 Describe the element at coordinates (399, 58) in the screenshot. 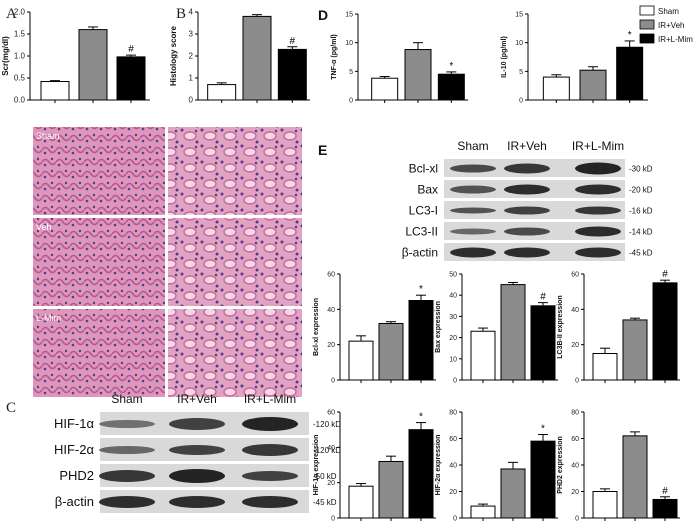

I see `chart-d1: 0 5 10 15 TNF-α (pg/ml) *` at that location.